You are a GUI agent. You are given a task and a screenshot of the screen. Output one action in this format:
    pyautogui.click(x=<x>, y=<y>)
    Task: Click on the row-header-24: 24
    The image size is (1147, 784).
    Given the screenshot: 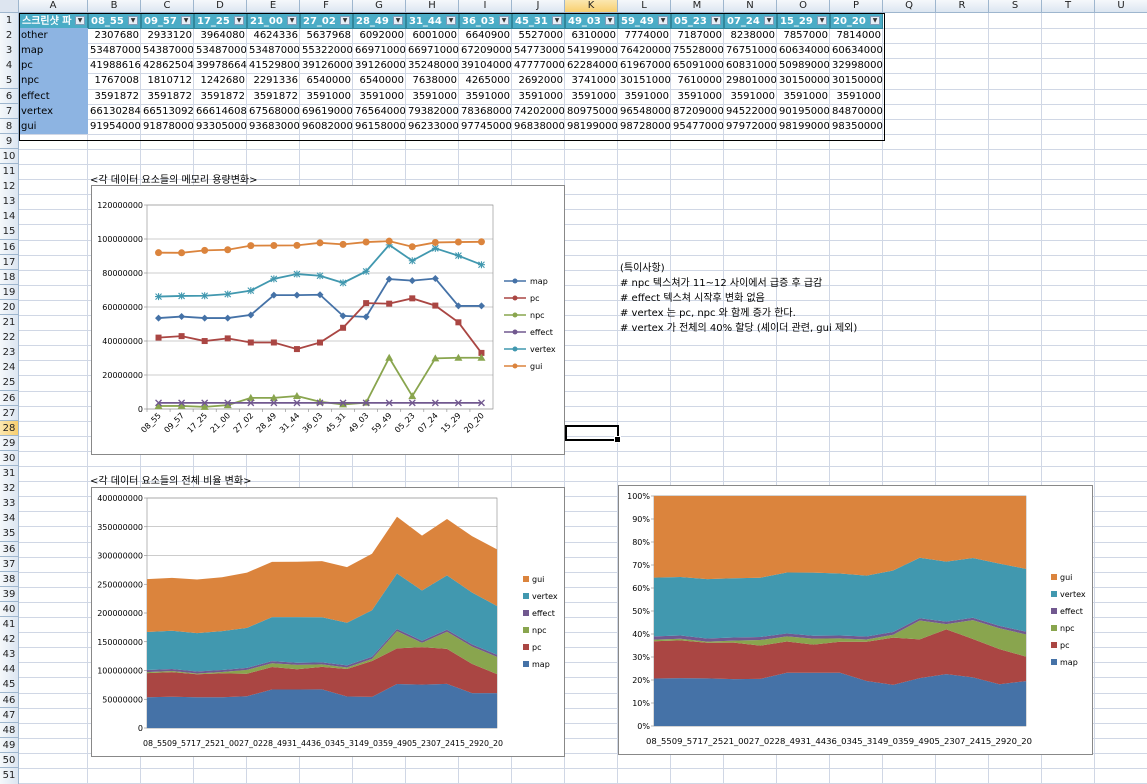 What is the action you would take?
    pyautogui.click(x=9, y=368)
    